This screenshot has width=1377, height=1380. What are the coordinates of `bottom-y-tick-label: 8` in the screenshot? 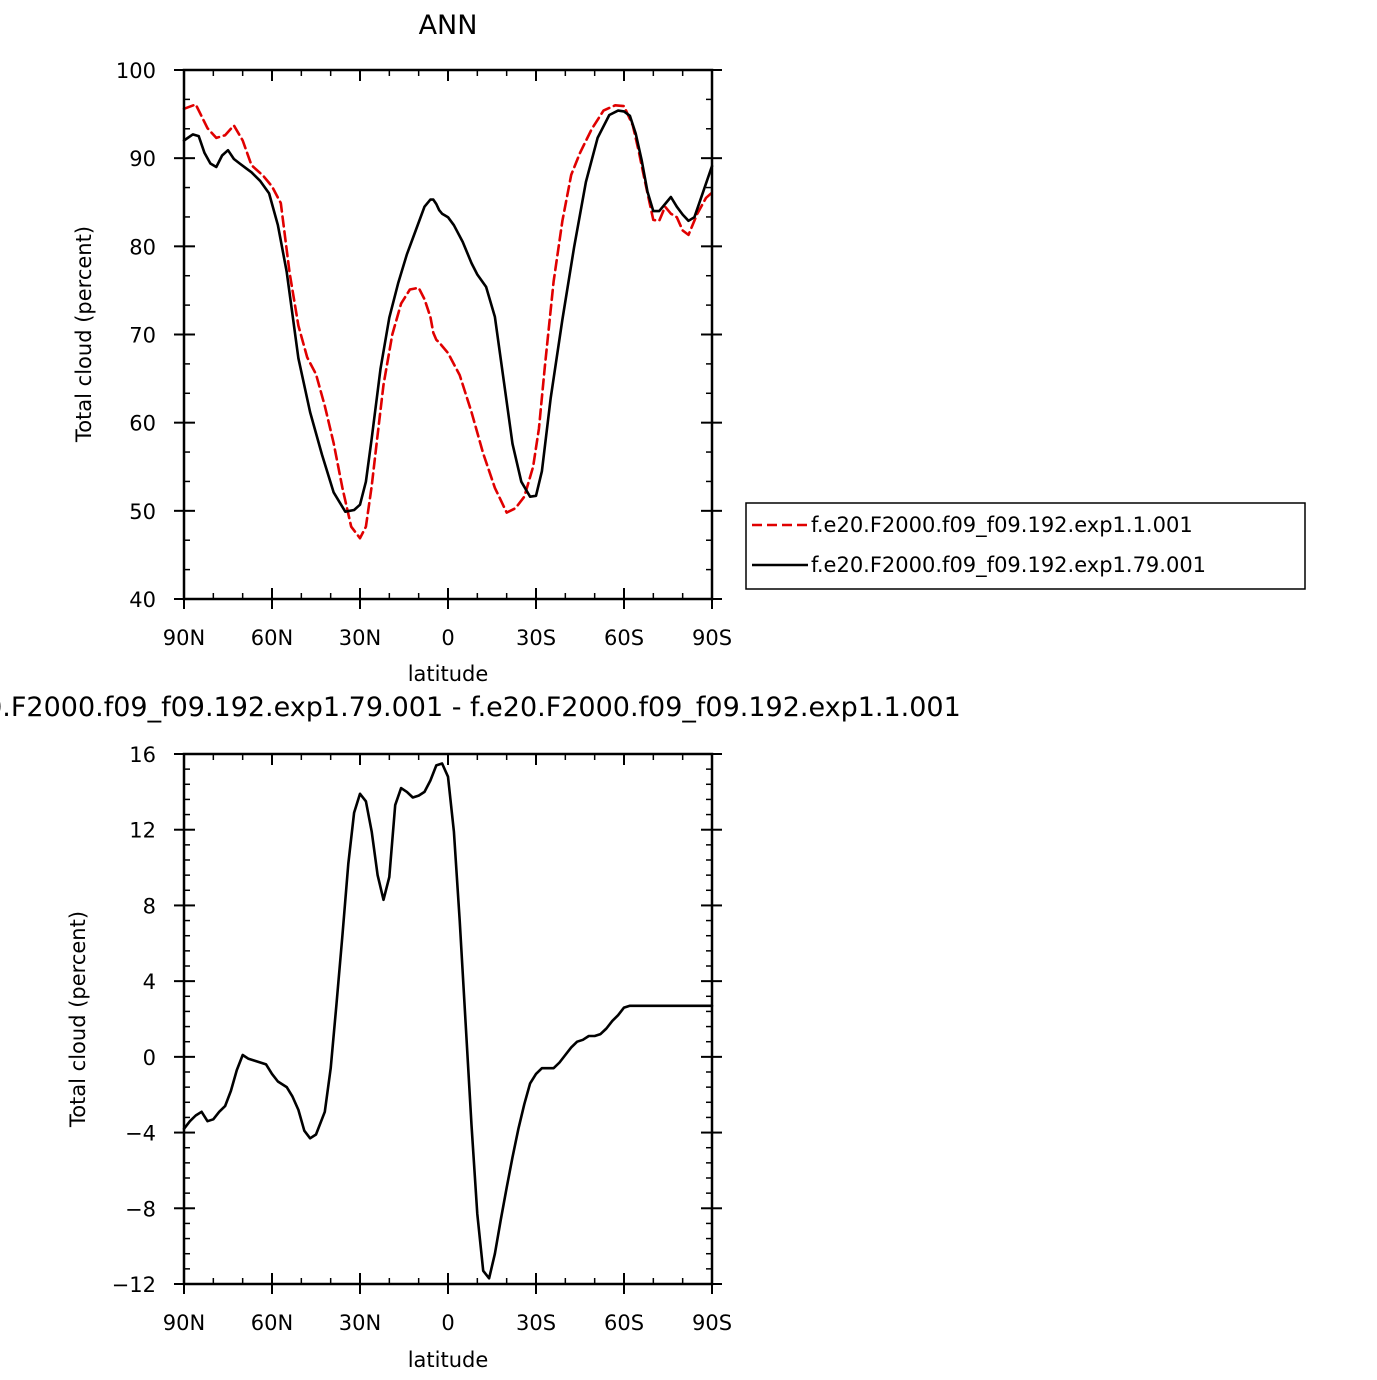 It's located at (149, 906).